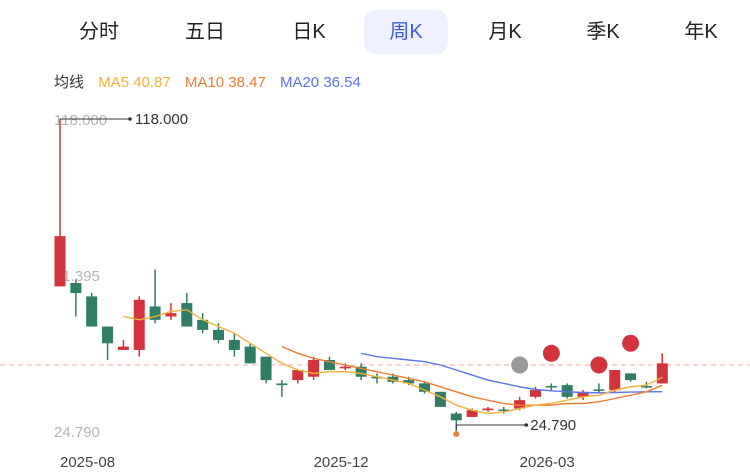  What do you see at coordinates (547, 462) in the screenshot?
I see `x-tick-label: 2026-03` at bounding box center [547, 462].